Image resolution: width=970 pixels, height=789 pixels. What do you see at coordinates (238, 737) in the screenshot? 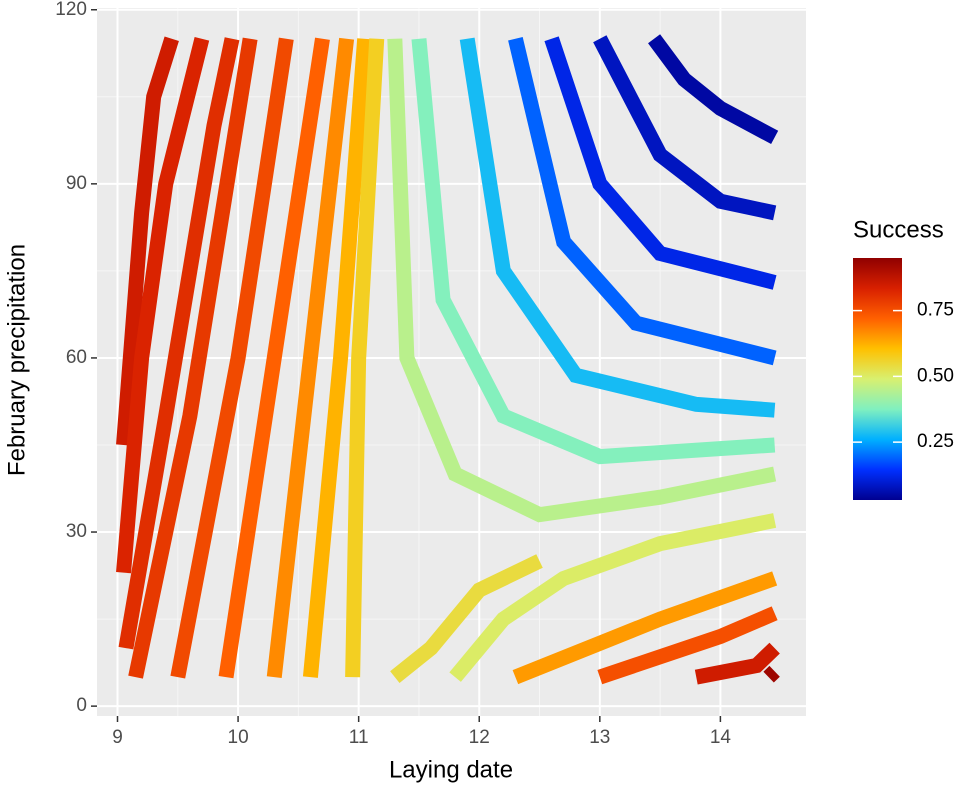
I see `x-tick-label: 10` at bounding box center [238, 737].